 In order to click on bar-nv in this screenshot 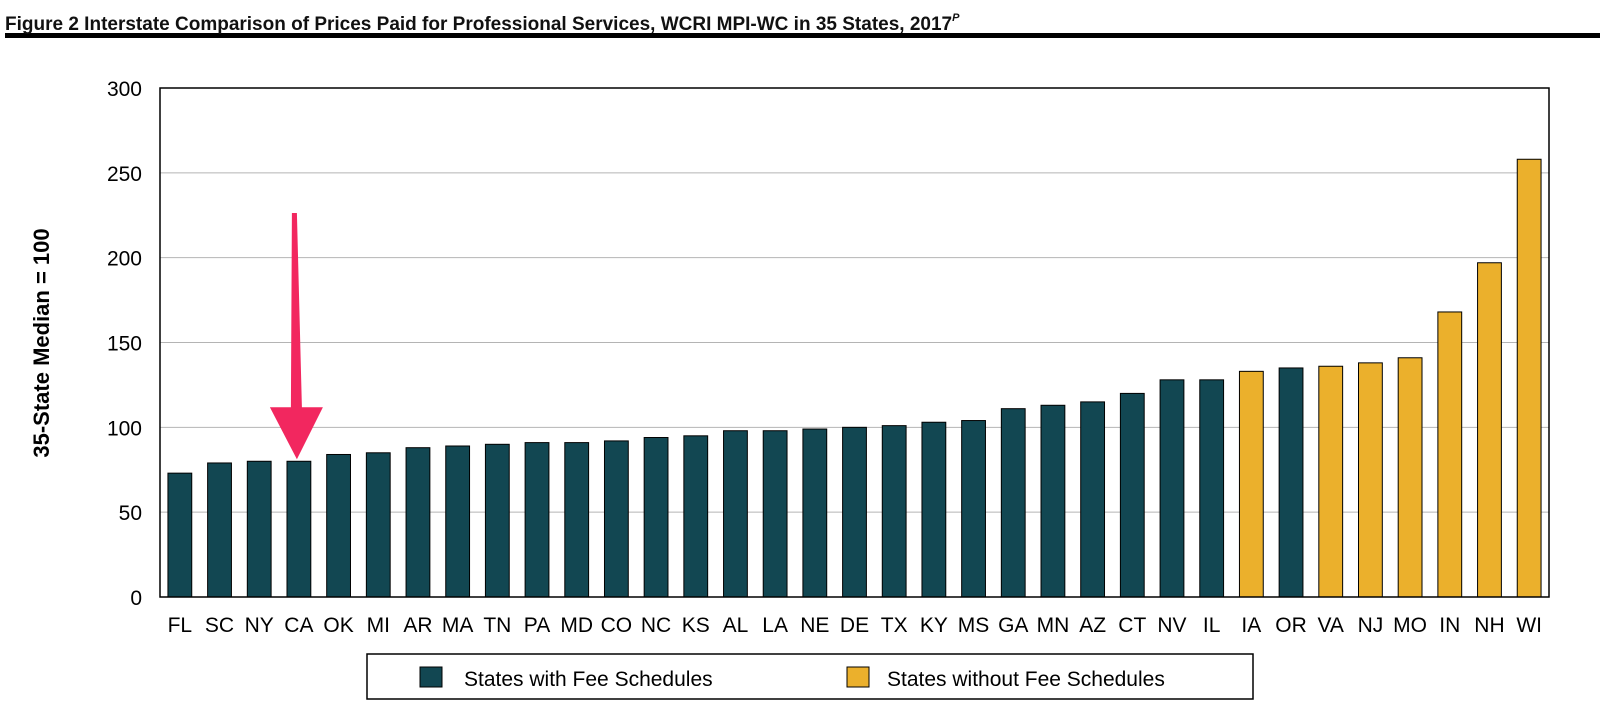, I will do `click(1172, 488)`.